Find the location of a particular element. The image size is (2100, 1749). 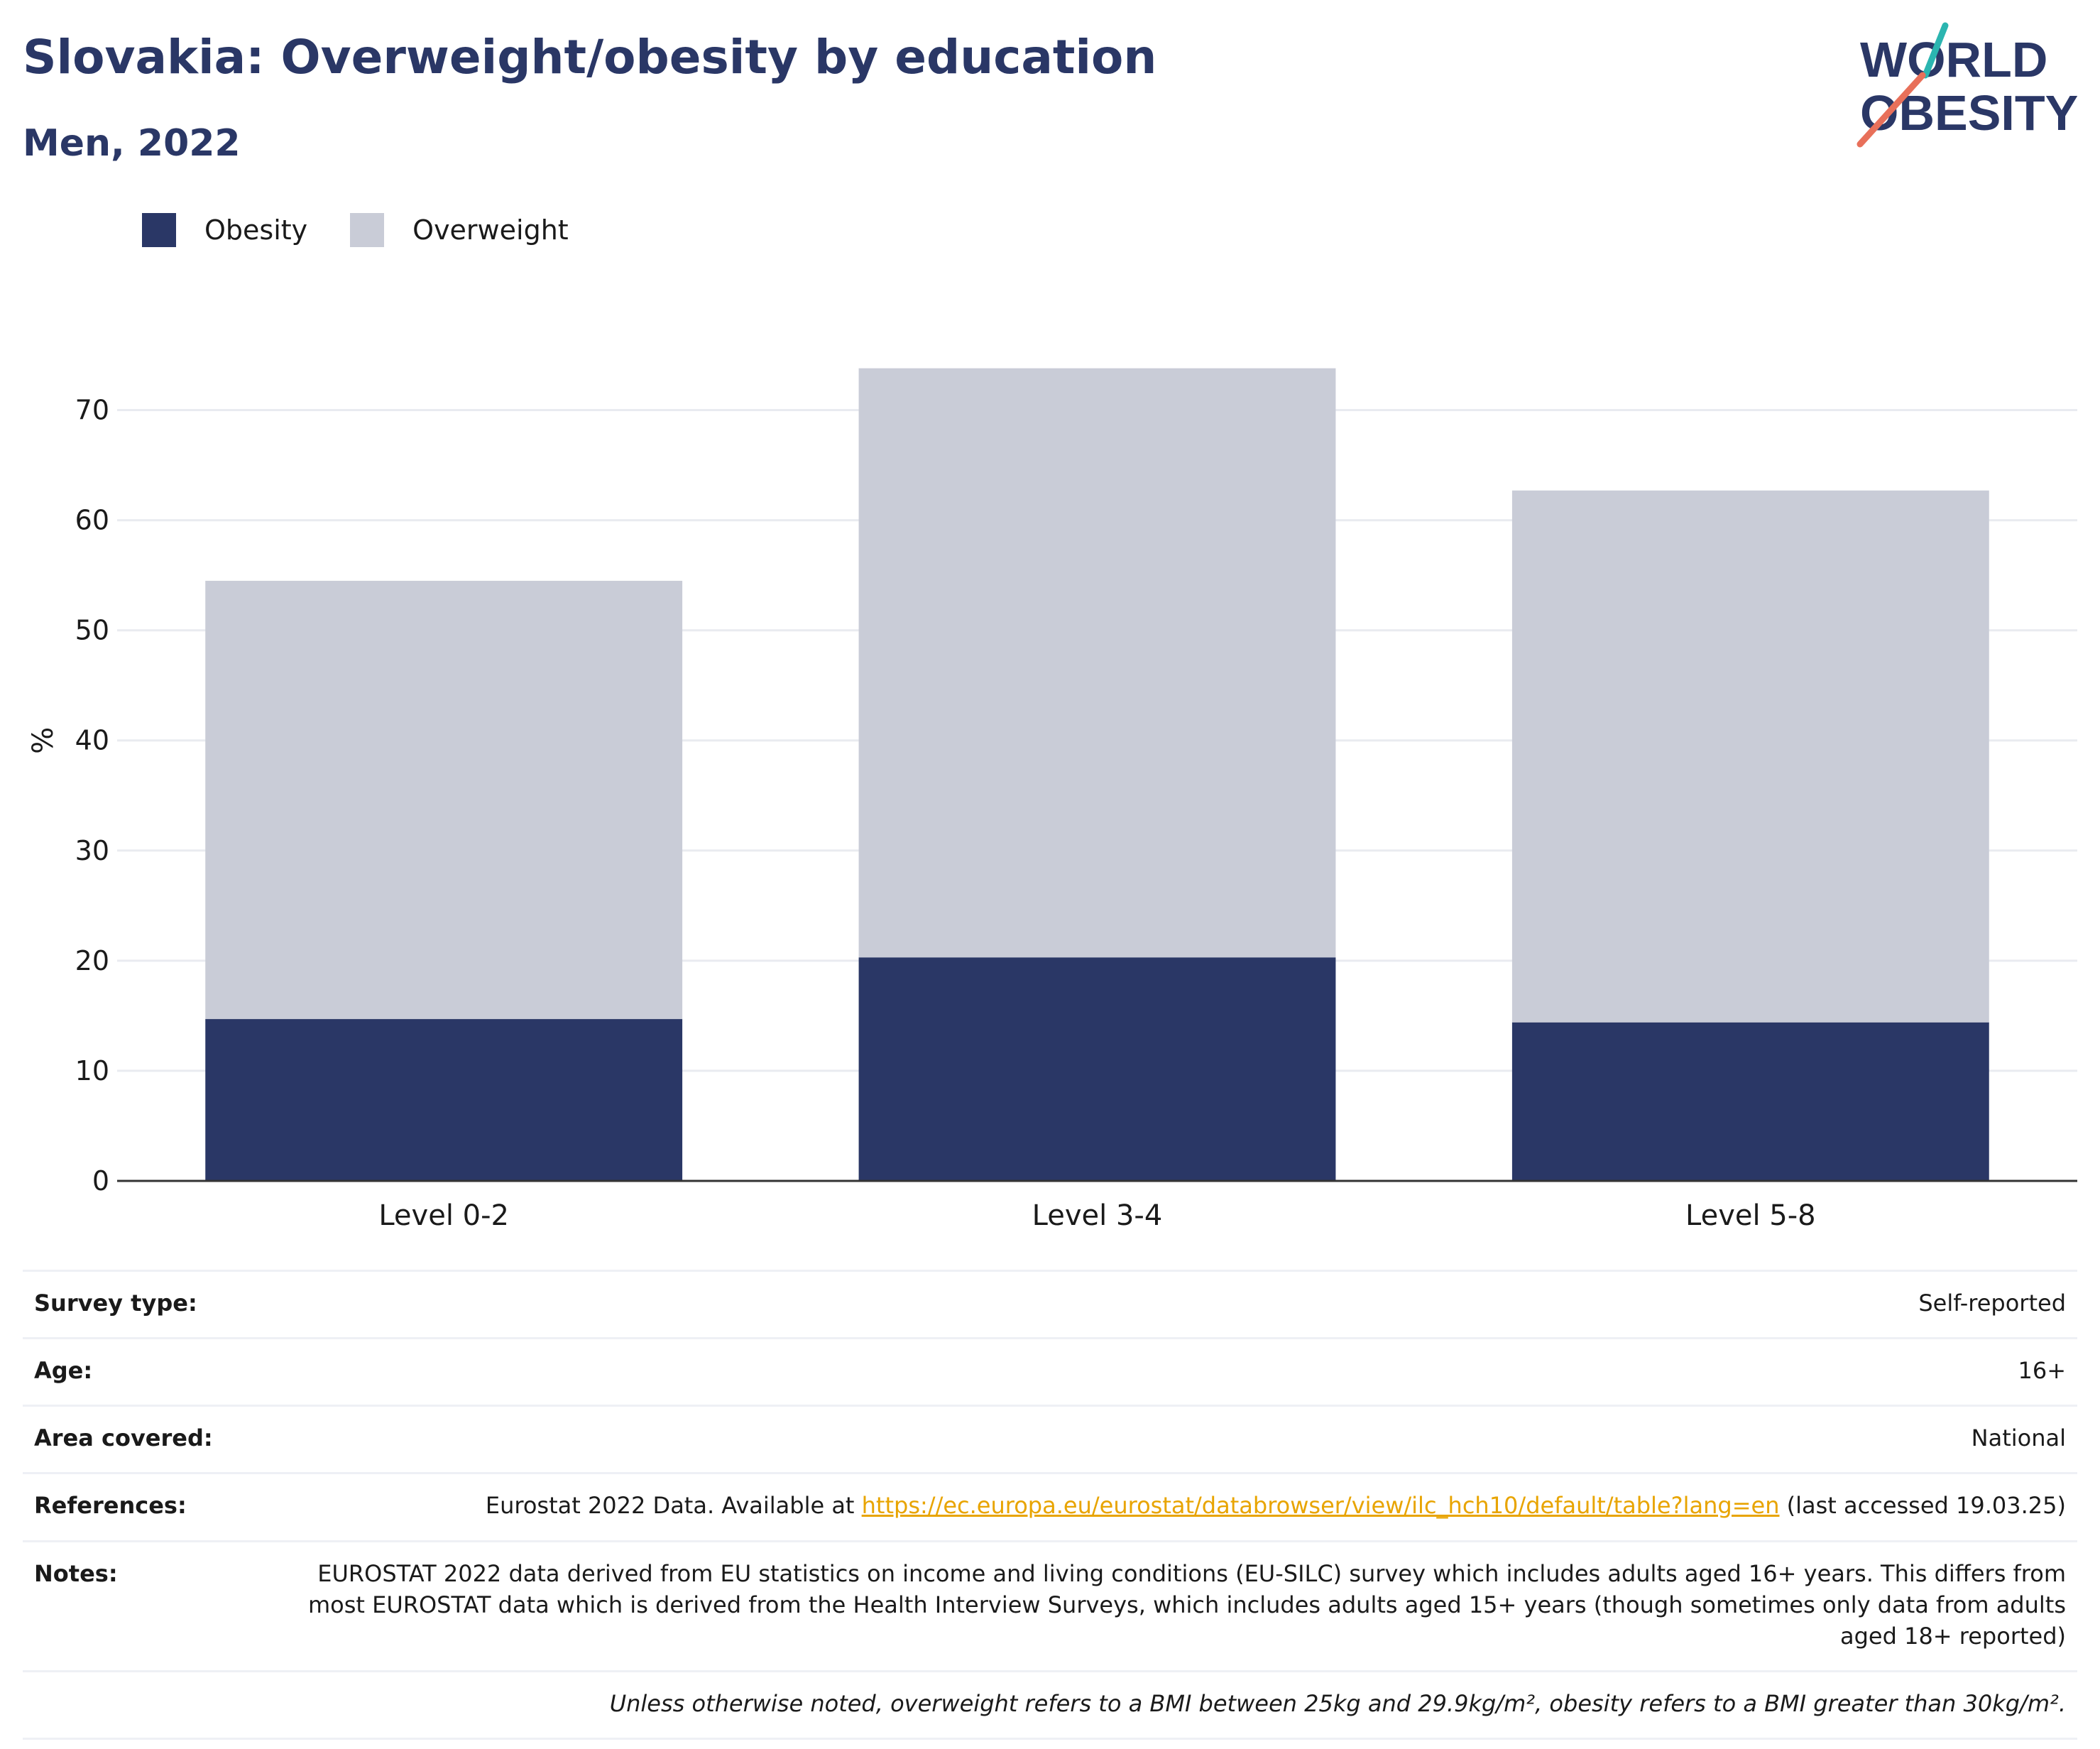

info-row-survey-type: Survey type: Self-reported is located at coordinates (1050, 1304).